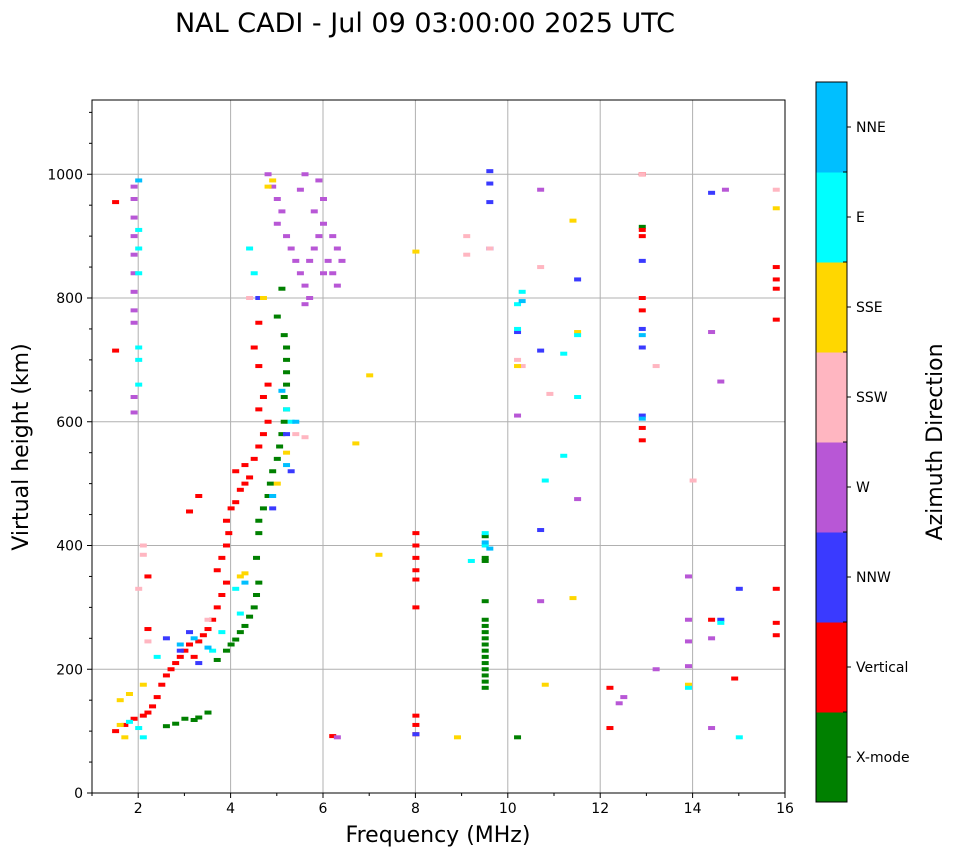 This screenshot has width=958, height=857. What do you see at coordinates (863, 488) in the screenshot?
I see `colorbar-tick-label: W` at bounding box center [863, 488].